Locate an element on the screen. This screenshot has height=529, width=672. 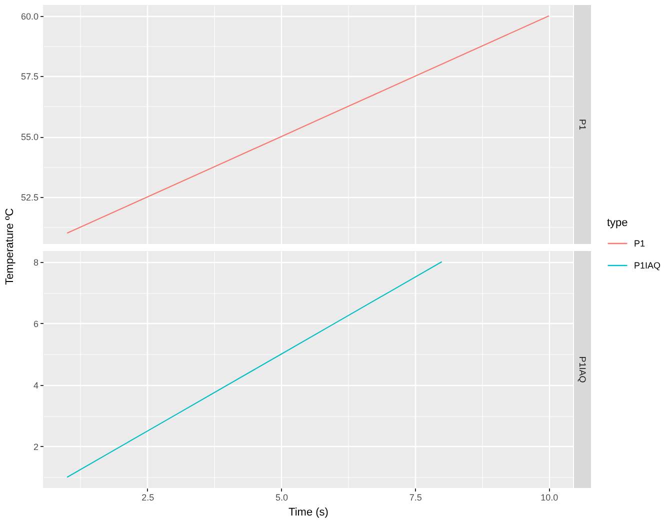
y-tick-label: 6 is located at coordinates (35, 323).